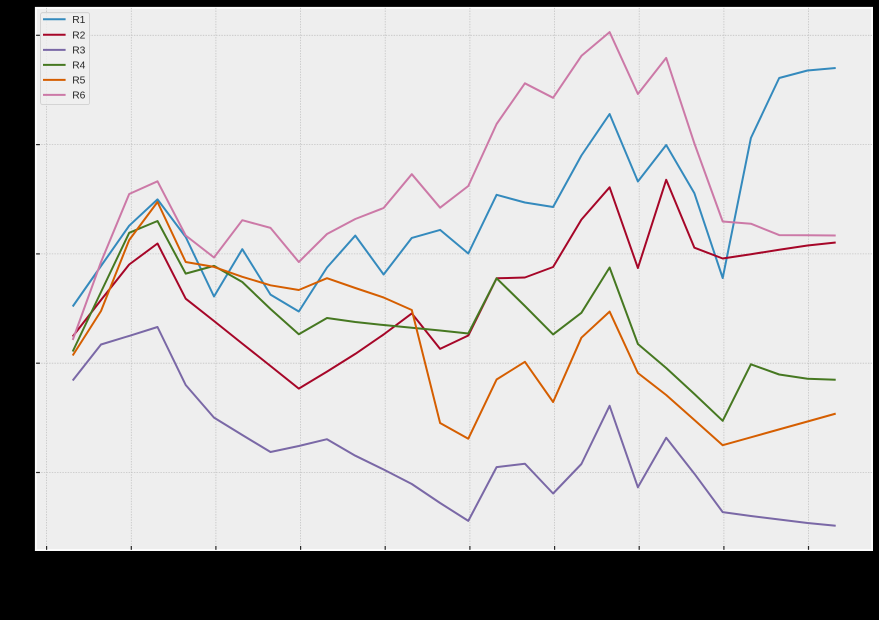 The width and height of the screenshot is (879, 620). What do you see at coordinates (78, 66) in the screenshot?
I see `svg-text: R4` at bounding box center [78, 66].